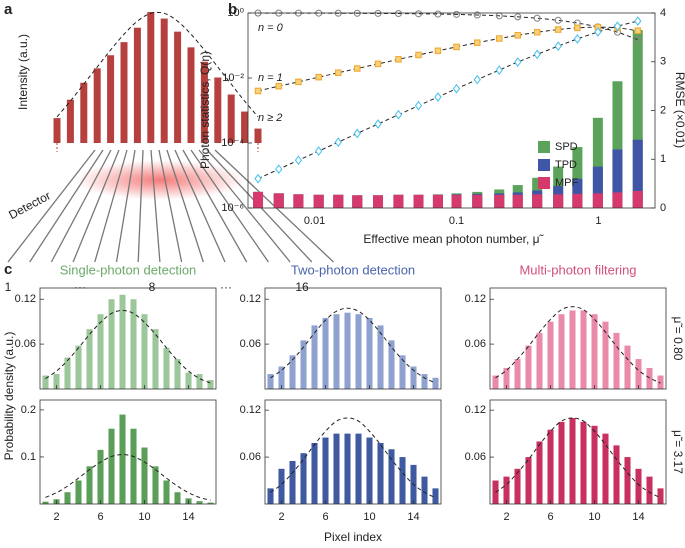 This screenshot has width=685, height=548. What do you see at coordinates (663, 110) in the screenshot?
I see `y2-tick-label: 2` at bounding box center [663, 110].